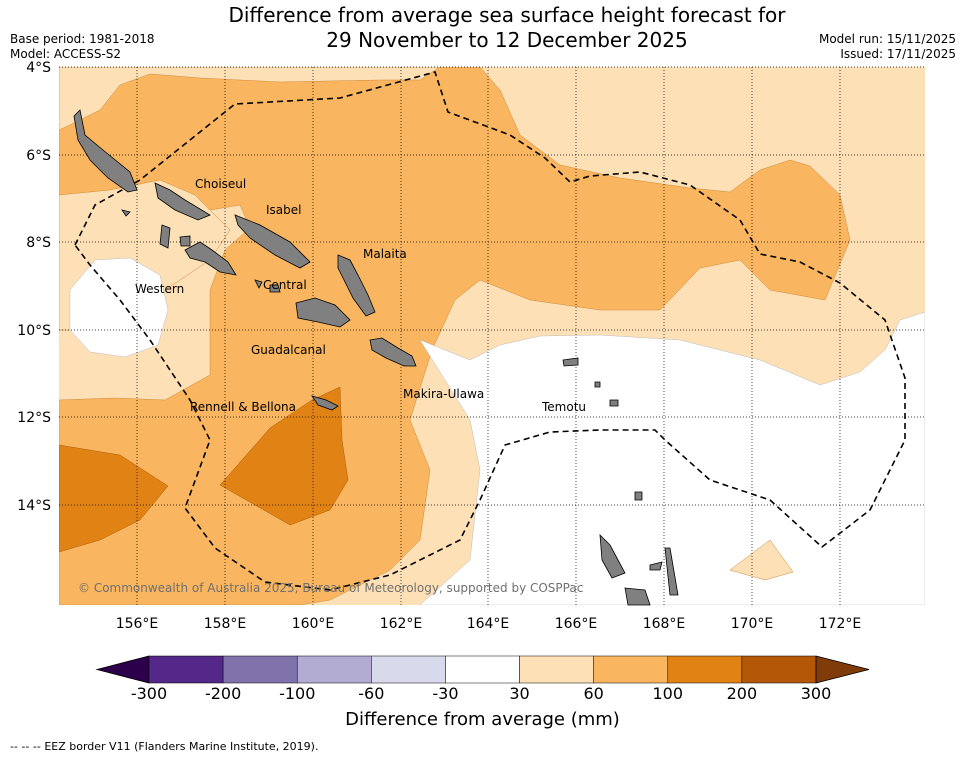  Describe the element at coordinates (668, 693) in the screenshot. I see `colorbar-tick: 100` at that location.